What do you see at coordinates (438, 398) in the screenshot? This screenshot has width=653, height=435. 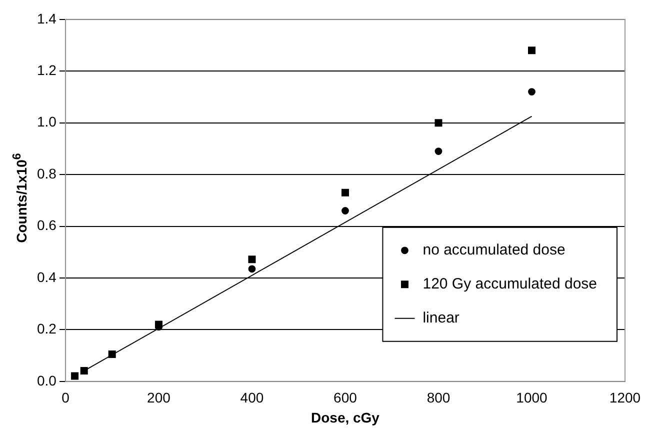 I see `x-tick-label: 800` at bounding box center [438, 398].